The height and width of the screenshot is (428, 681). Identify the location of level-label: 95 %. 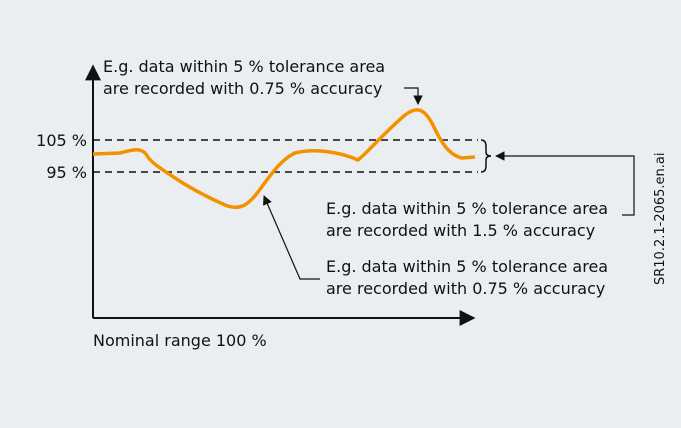
(66, 172).